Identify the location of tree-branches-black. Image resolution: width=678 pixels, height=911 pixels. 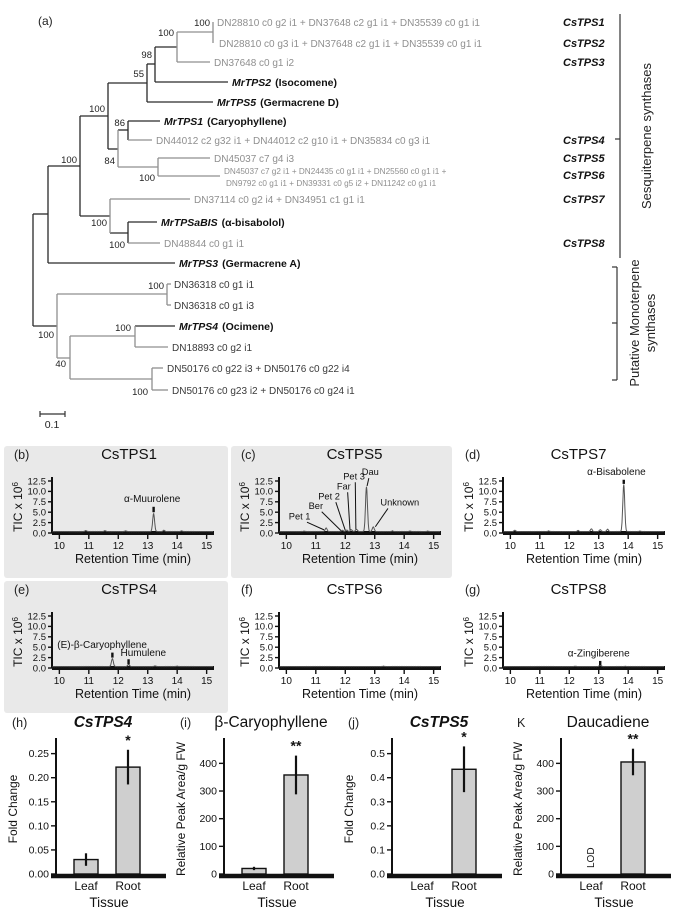
(130, 186).